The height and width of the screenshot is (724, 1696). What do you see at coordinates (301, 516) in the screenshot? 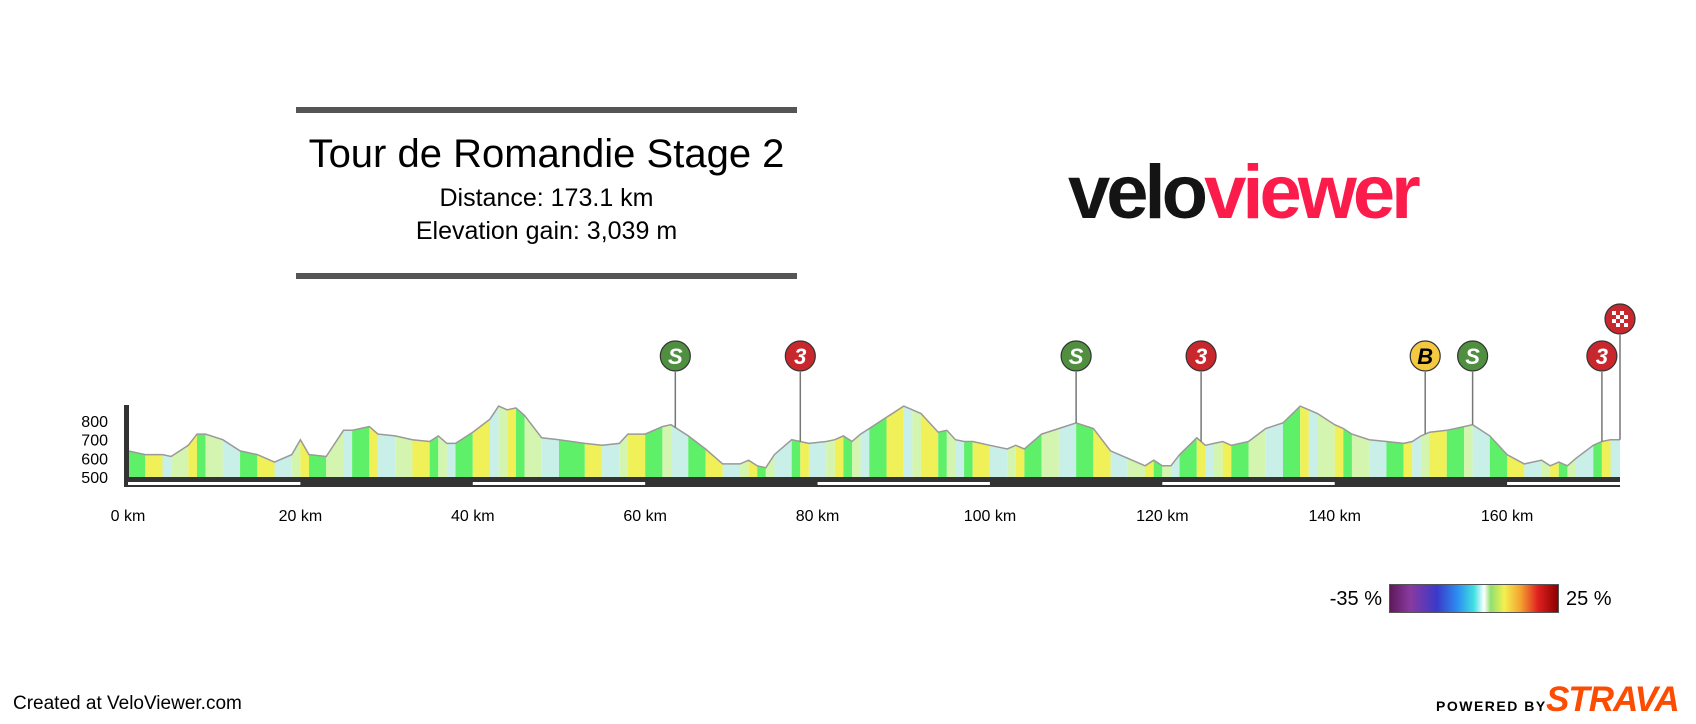
I see `x-tick-label: 20 km` at bounding box center [301, 516].